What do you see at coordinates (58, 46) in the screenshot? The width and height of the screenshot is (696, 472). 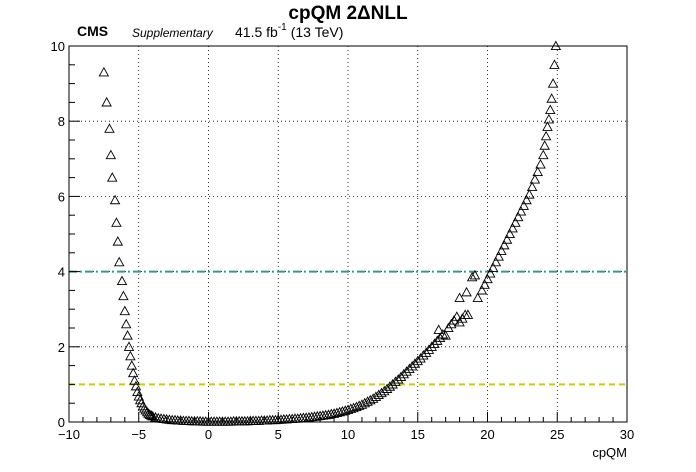 I see `y-tick-label: 10` at bounding box center [58, 46].